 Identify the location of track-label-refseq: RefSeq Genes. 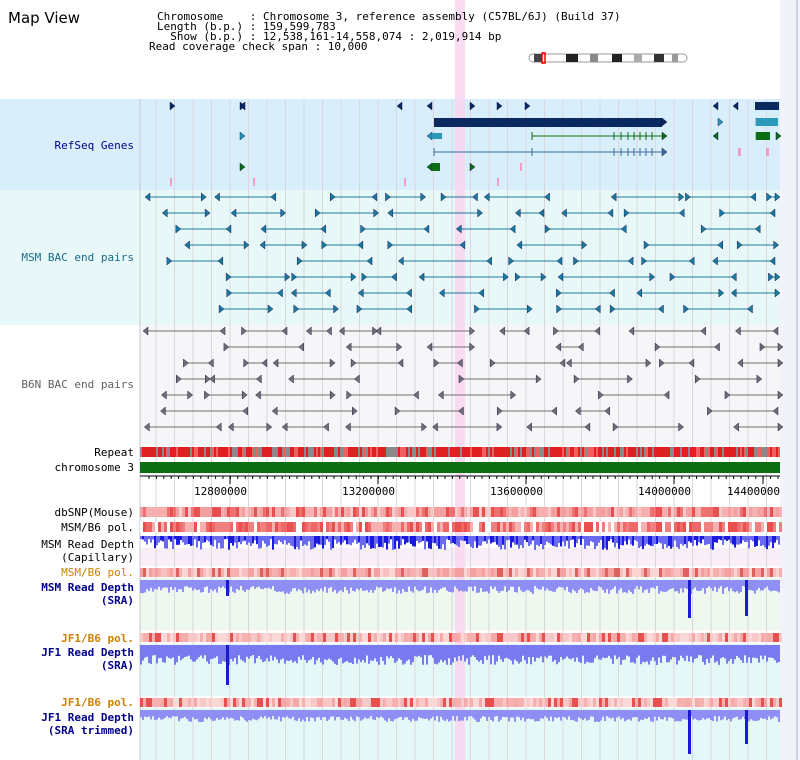
(94, 145).